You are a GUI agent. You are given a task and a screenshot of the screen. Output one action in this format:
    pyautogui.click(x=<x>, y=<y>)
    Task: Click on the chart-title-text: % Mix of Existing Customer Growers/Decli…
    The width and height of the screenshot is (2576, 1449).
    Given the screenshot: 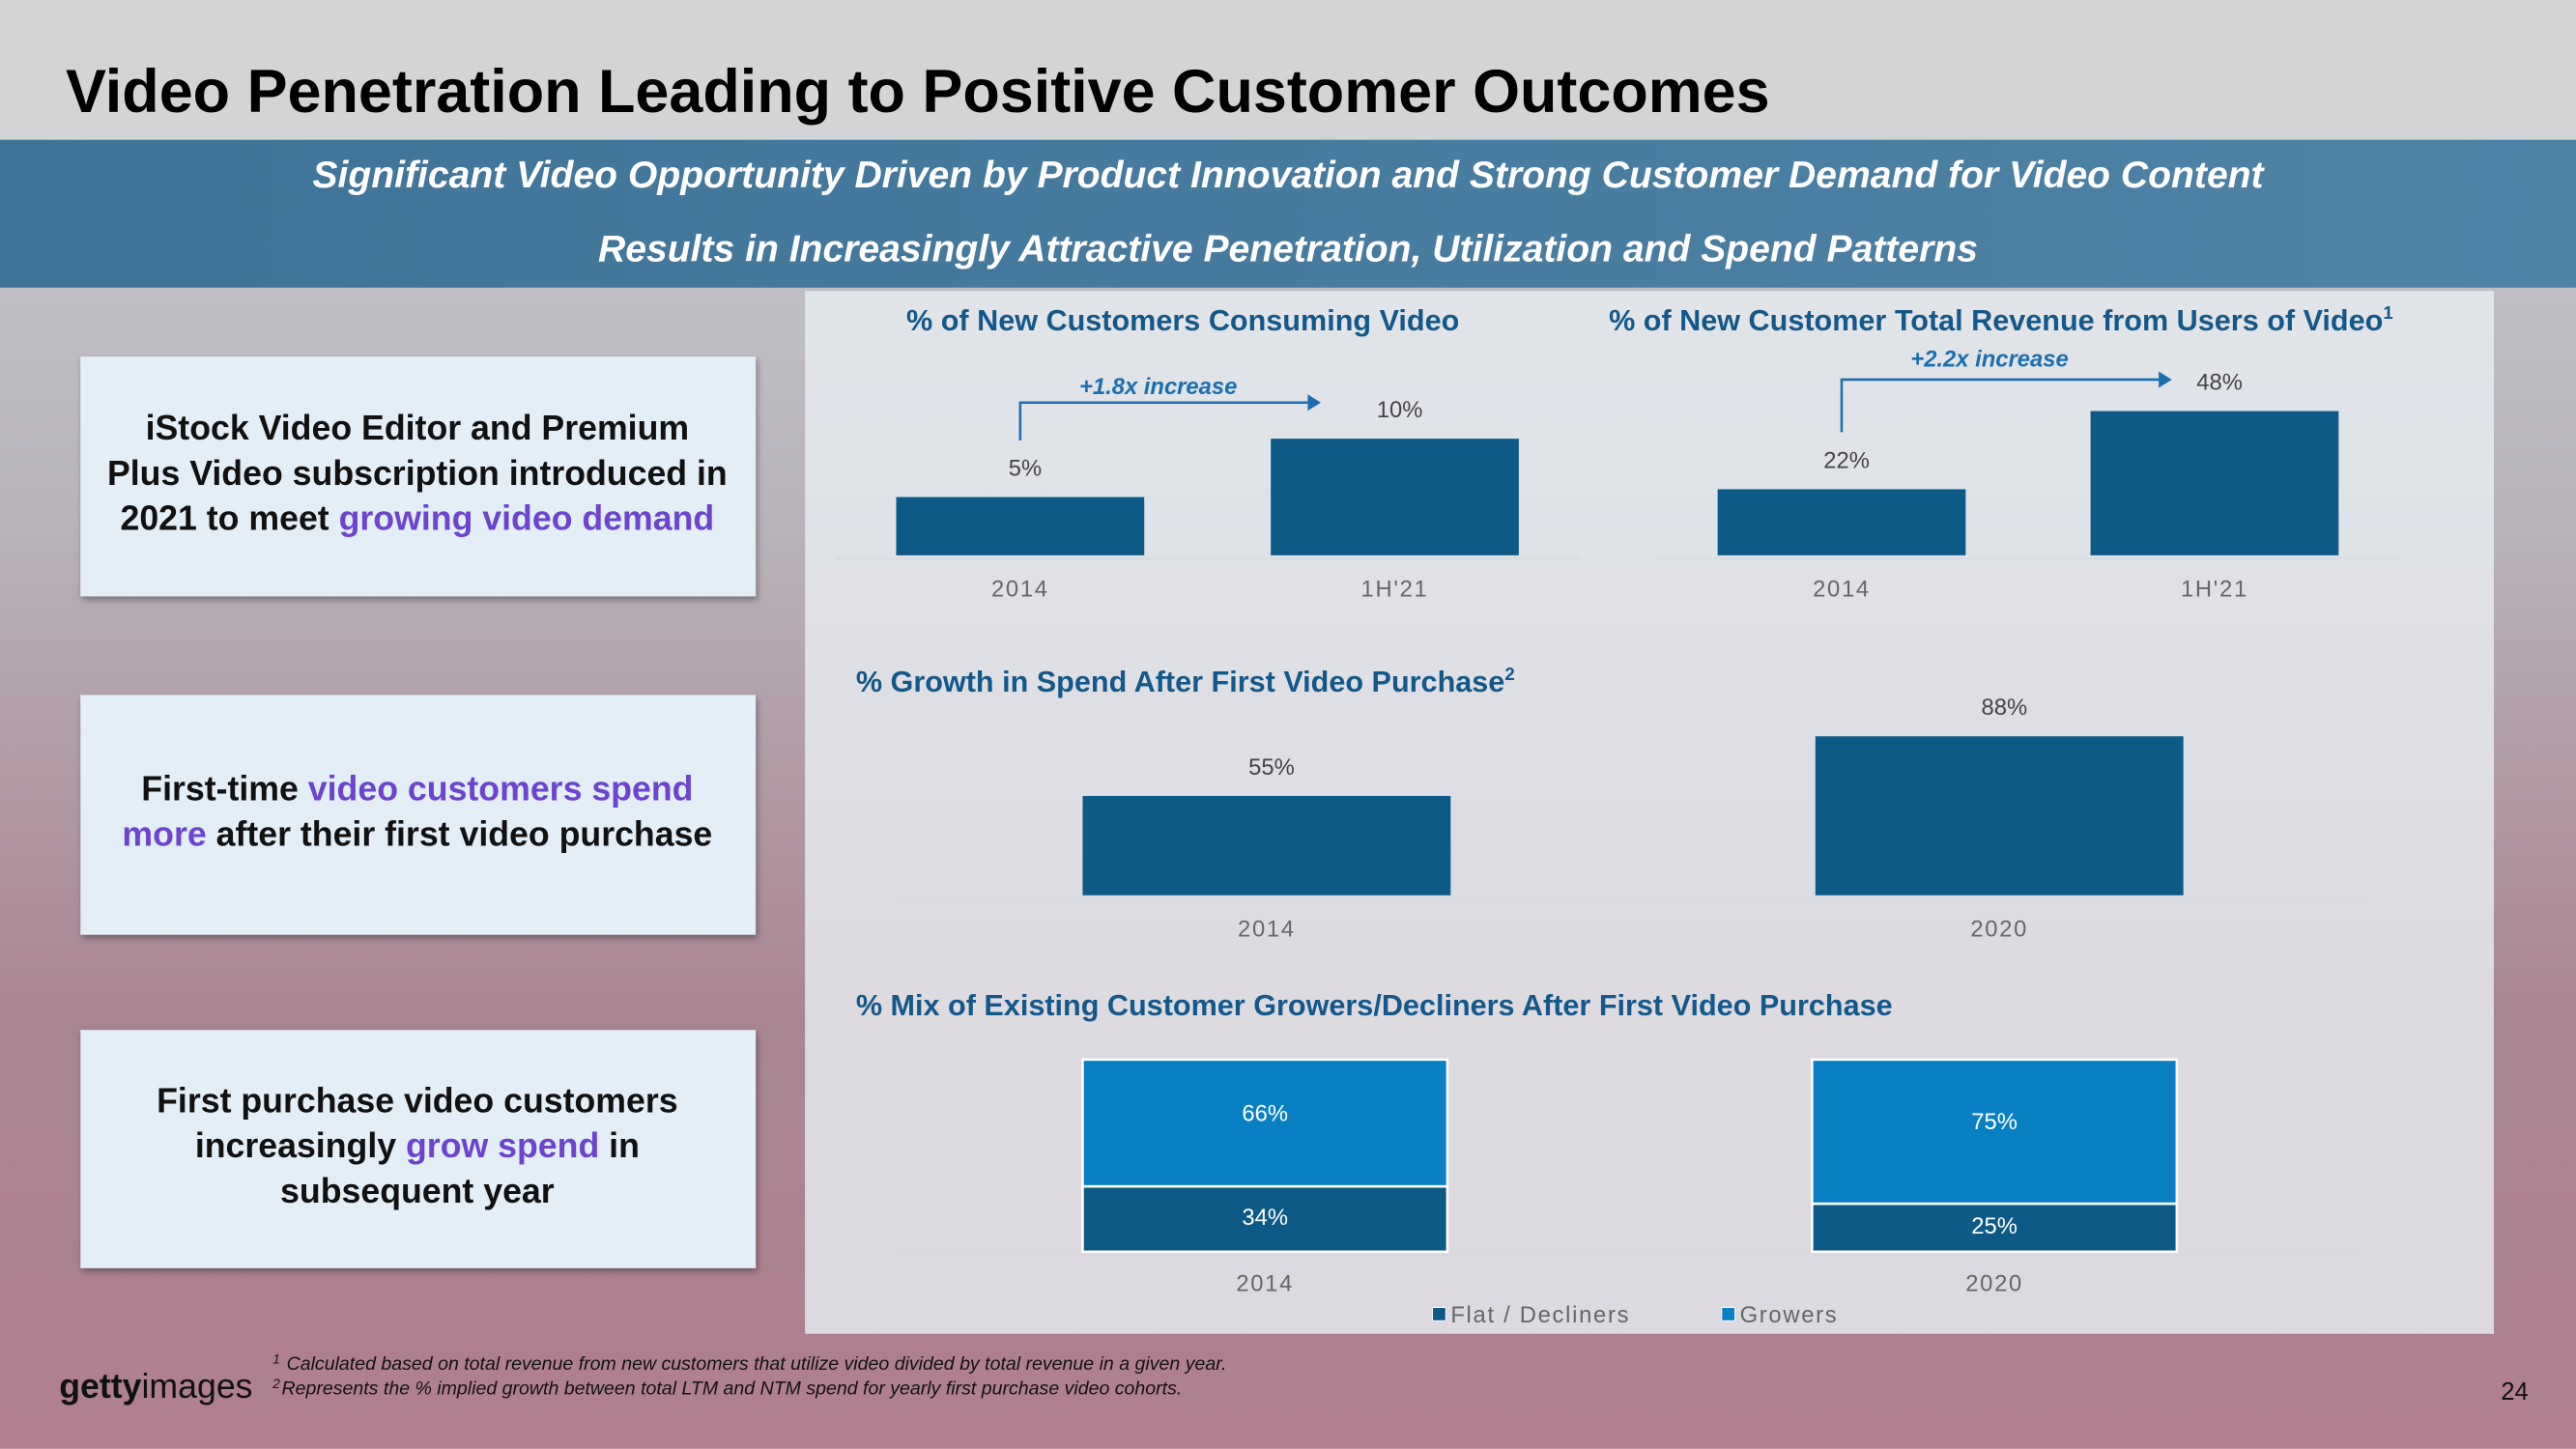 What is the action you would take?
    pyautogui.click(x=1375, y=1005)
    